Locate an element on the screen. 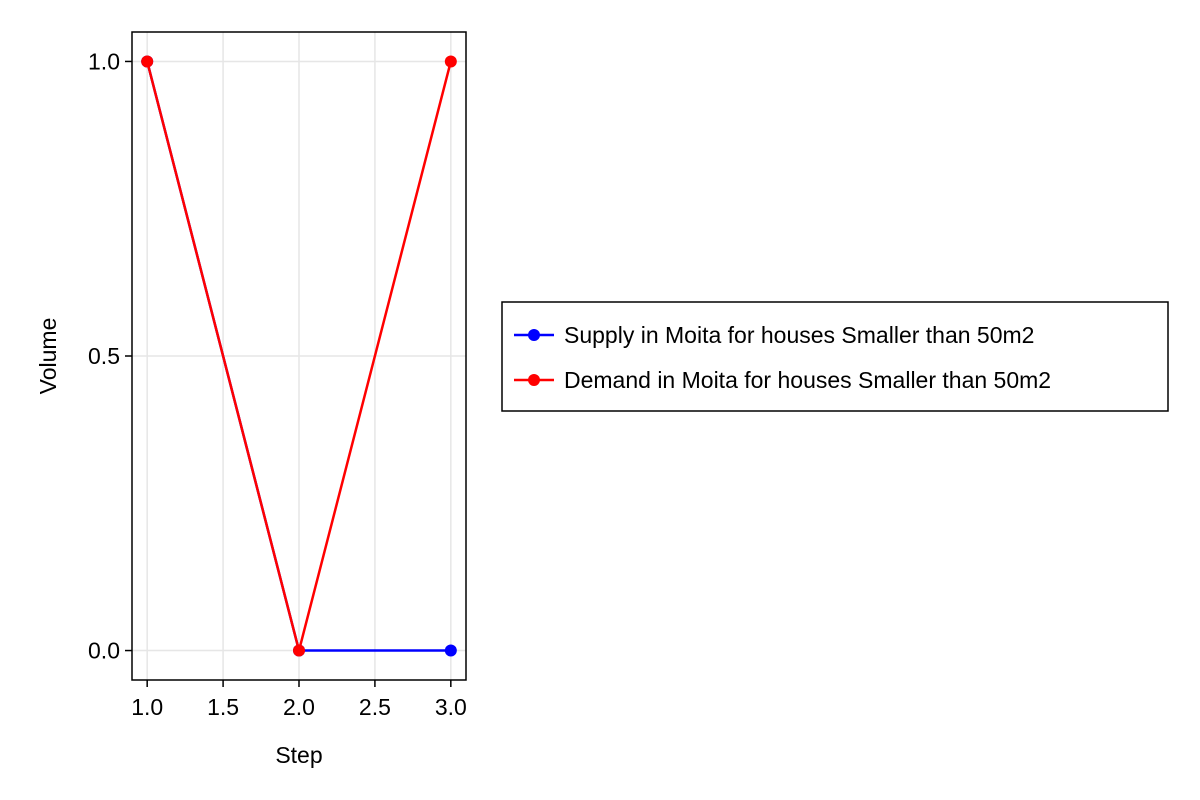 This screenshot has width=1200, height=800. x-tick-label: 2.5 is located at coordinates (375, 707).